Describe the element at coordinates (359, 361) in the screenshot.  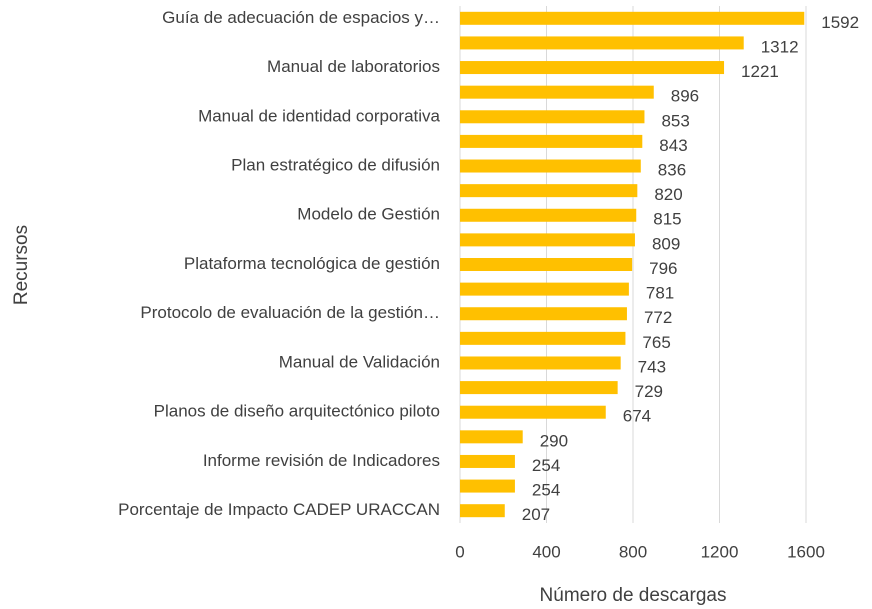
I see `y-tick-label: Manual de Validación` at that location.